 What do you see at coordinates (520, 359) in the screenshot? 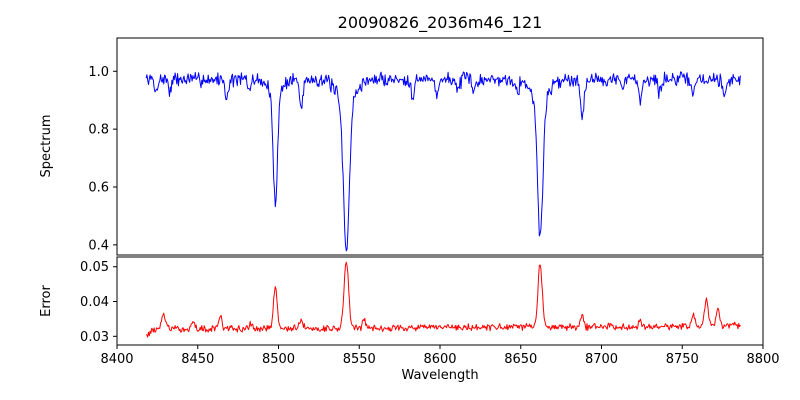
I see `x-tick-label: 8650` at bounding box center [520, 359].